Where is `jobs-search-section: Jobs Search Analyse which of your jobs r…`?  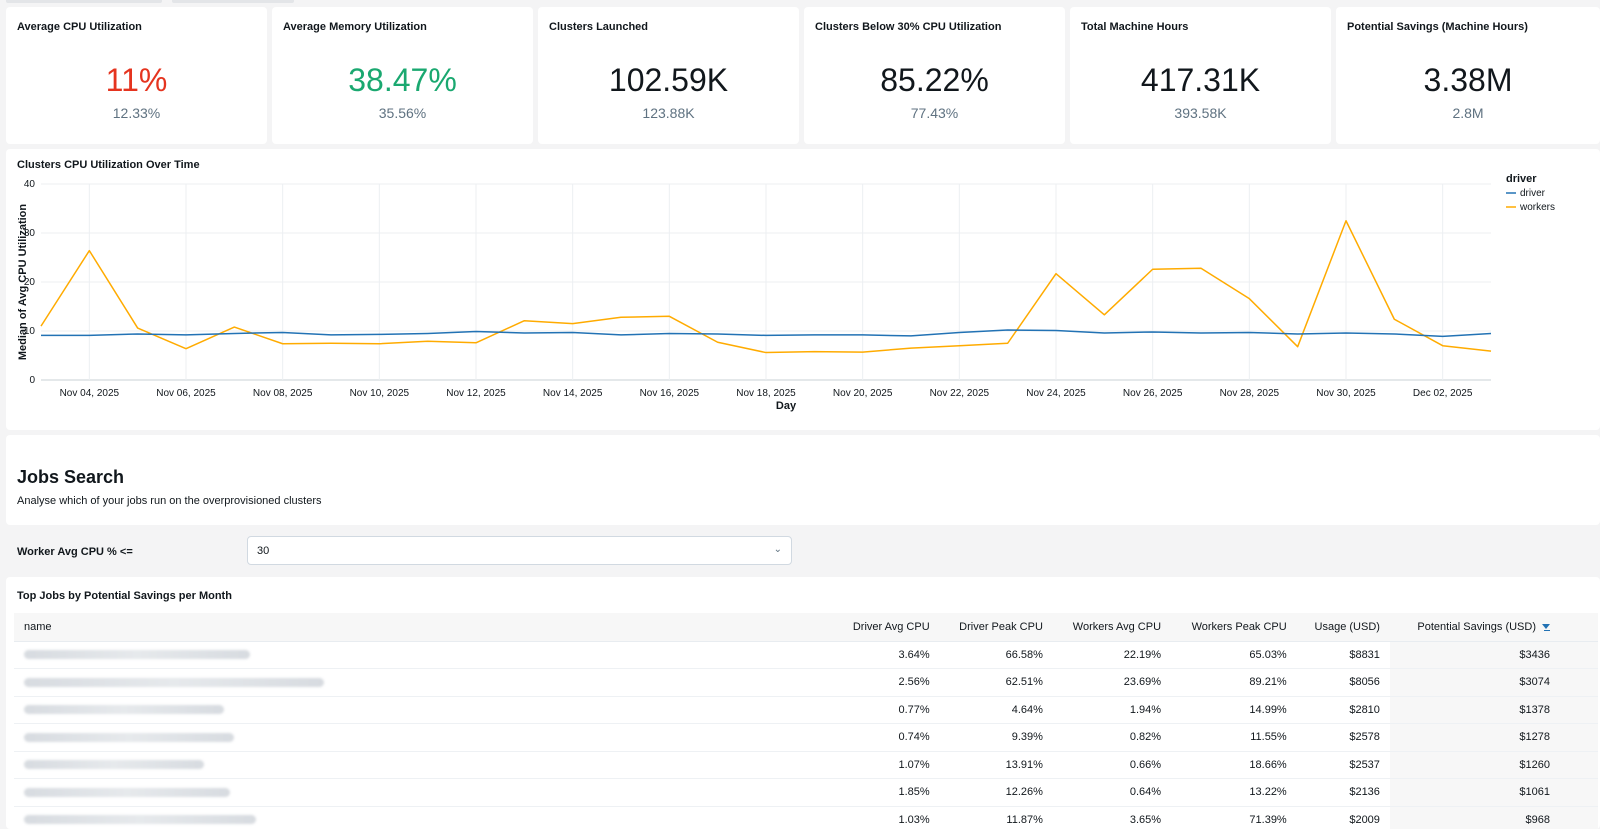 jobs-search-section: Jobs Search Analyse which of your jobs r… is located at coordinates (803, 480).